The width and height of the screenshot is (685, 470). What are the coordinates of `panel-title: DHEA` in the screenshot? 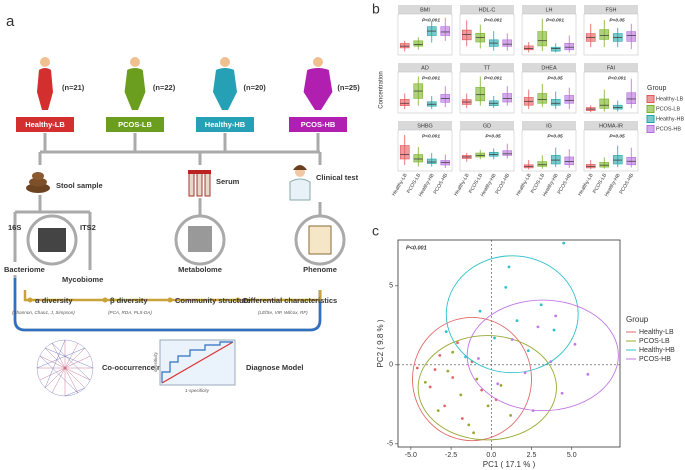 It's located at (549, 68).